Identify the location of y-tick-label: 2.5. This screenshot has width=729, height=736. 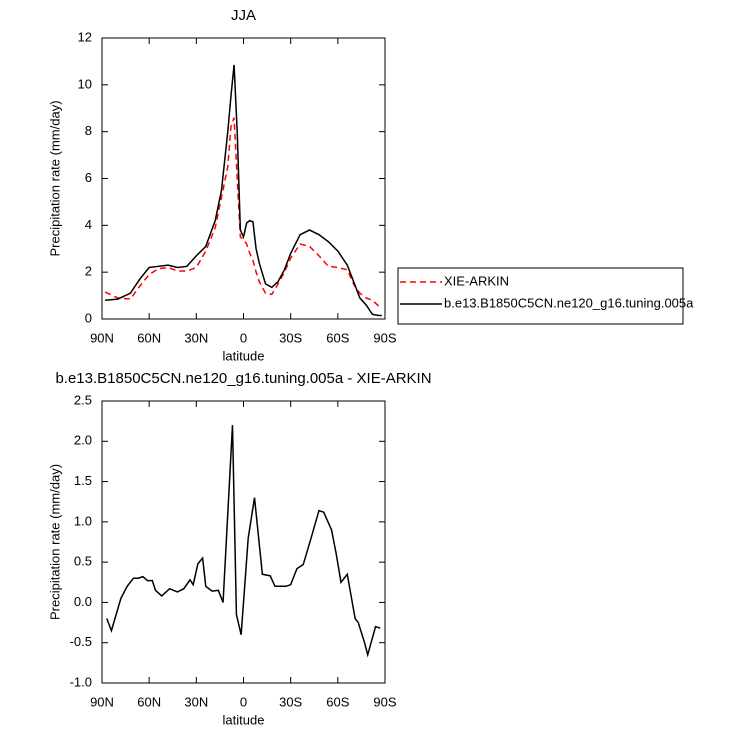
(83, 399).